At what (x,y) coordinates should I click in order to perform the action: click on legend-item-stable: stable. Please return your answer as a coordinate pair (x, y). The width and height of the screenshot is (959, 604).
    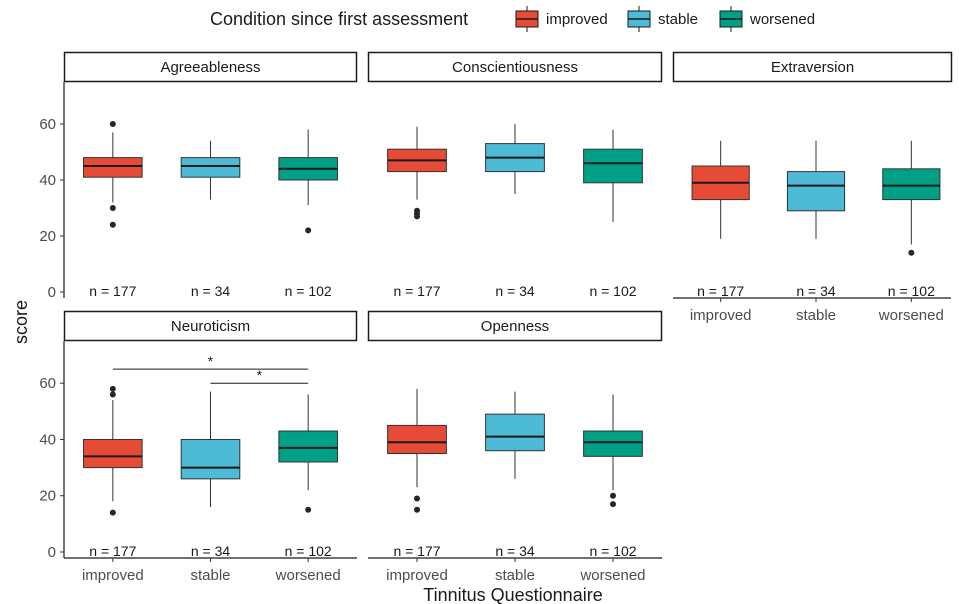
    Looking at the image, I should click on (662, 19).